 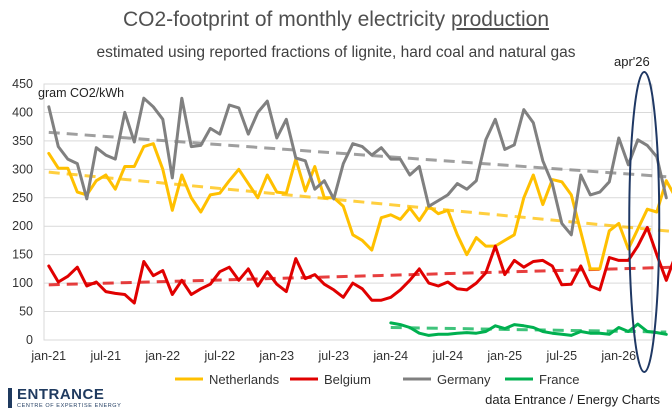 What do you see at coordinates (61, 394) in the screenshot?
I see `logo-name: ENTRANCE` at bounding box center [61, 394].